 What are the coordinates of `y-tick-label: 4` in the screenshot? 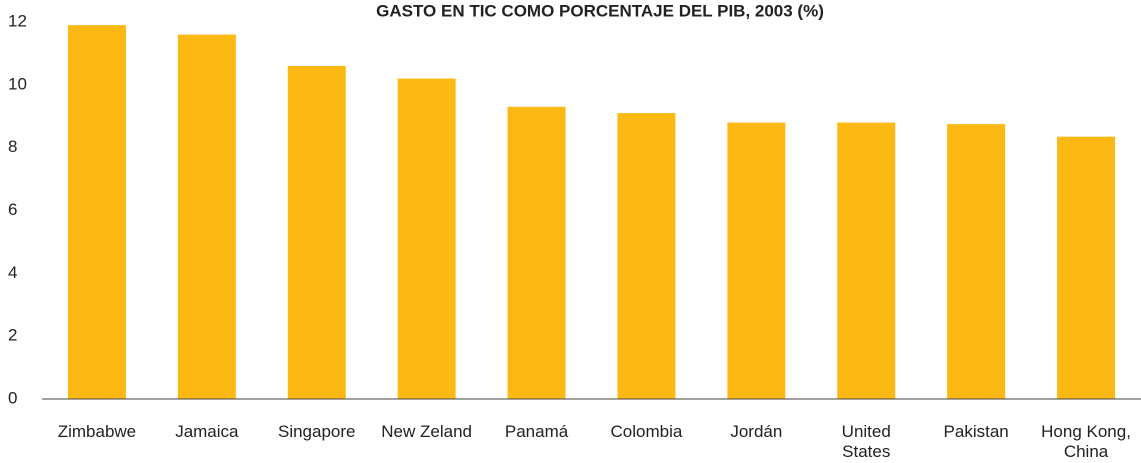 It's located at (12, 272).